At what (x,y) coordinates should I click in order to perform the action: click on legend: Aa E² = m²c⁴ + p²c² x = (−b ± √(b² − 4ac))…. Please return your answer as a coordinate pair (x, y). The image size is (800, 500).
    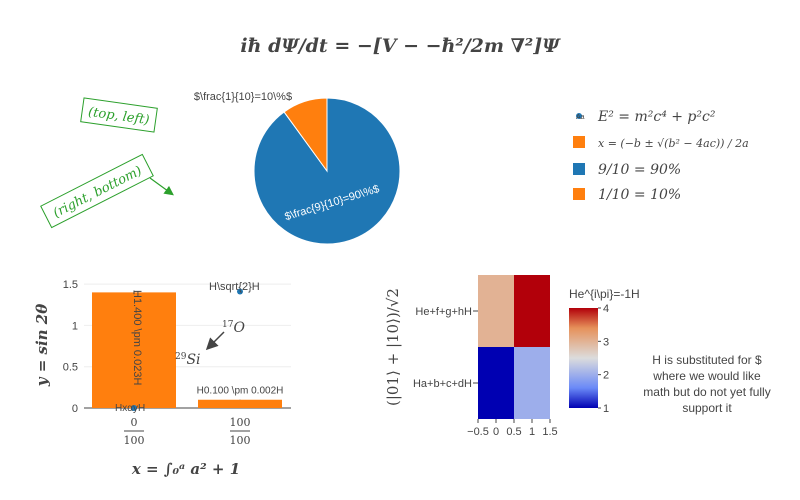
    Looking at the image, I should click on (661, 156).